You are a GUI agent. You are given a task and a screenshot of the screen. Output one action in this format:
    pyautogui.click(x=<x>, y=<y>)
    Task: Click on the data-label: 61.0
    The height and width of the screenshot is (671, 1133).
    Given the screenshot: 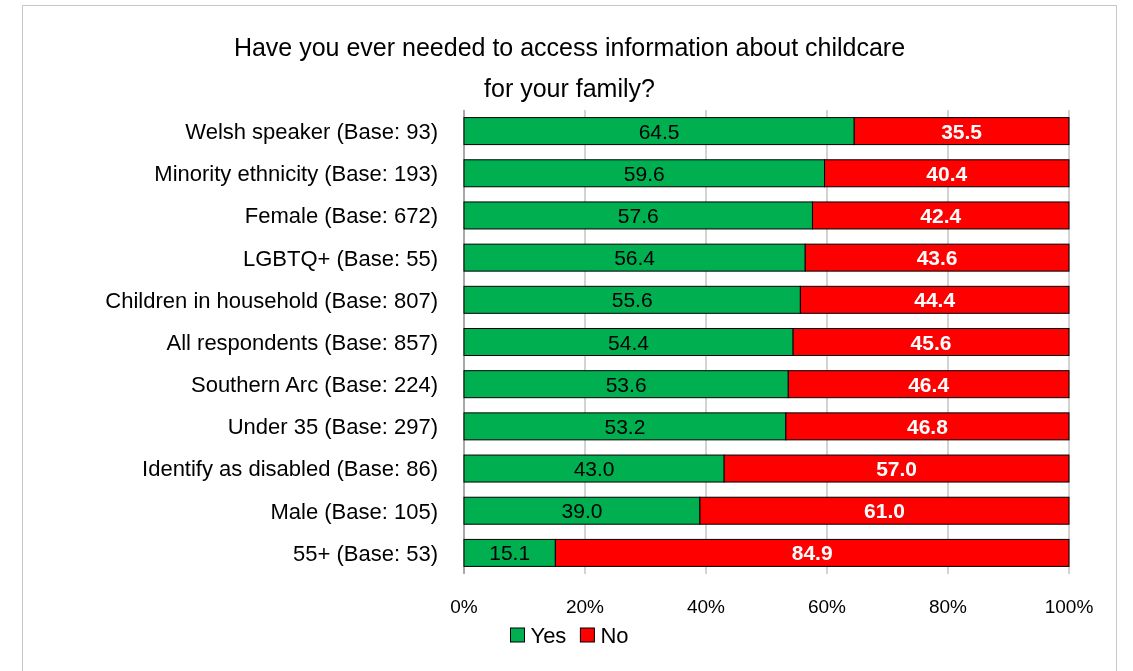 What is the action you would take?
    pyautogui.click(x=884, y=511)
    